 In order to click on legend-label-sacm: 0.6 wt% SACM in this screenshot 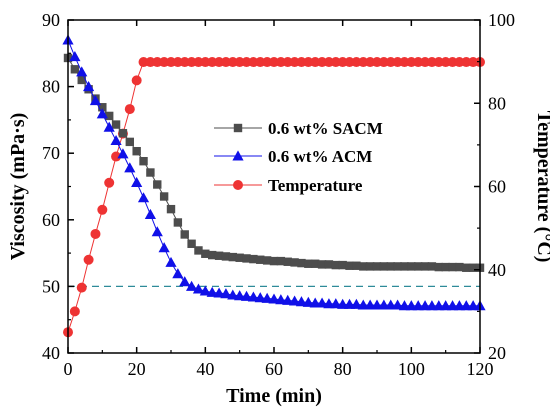, I will do `click(325, 128)`.